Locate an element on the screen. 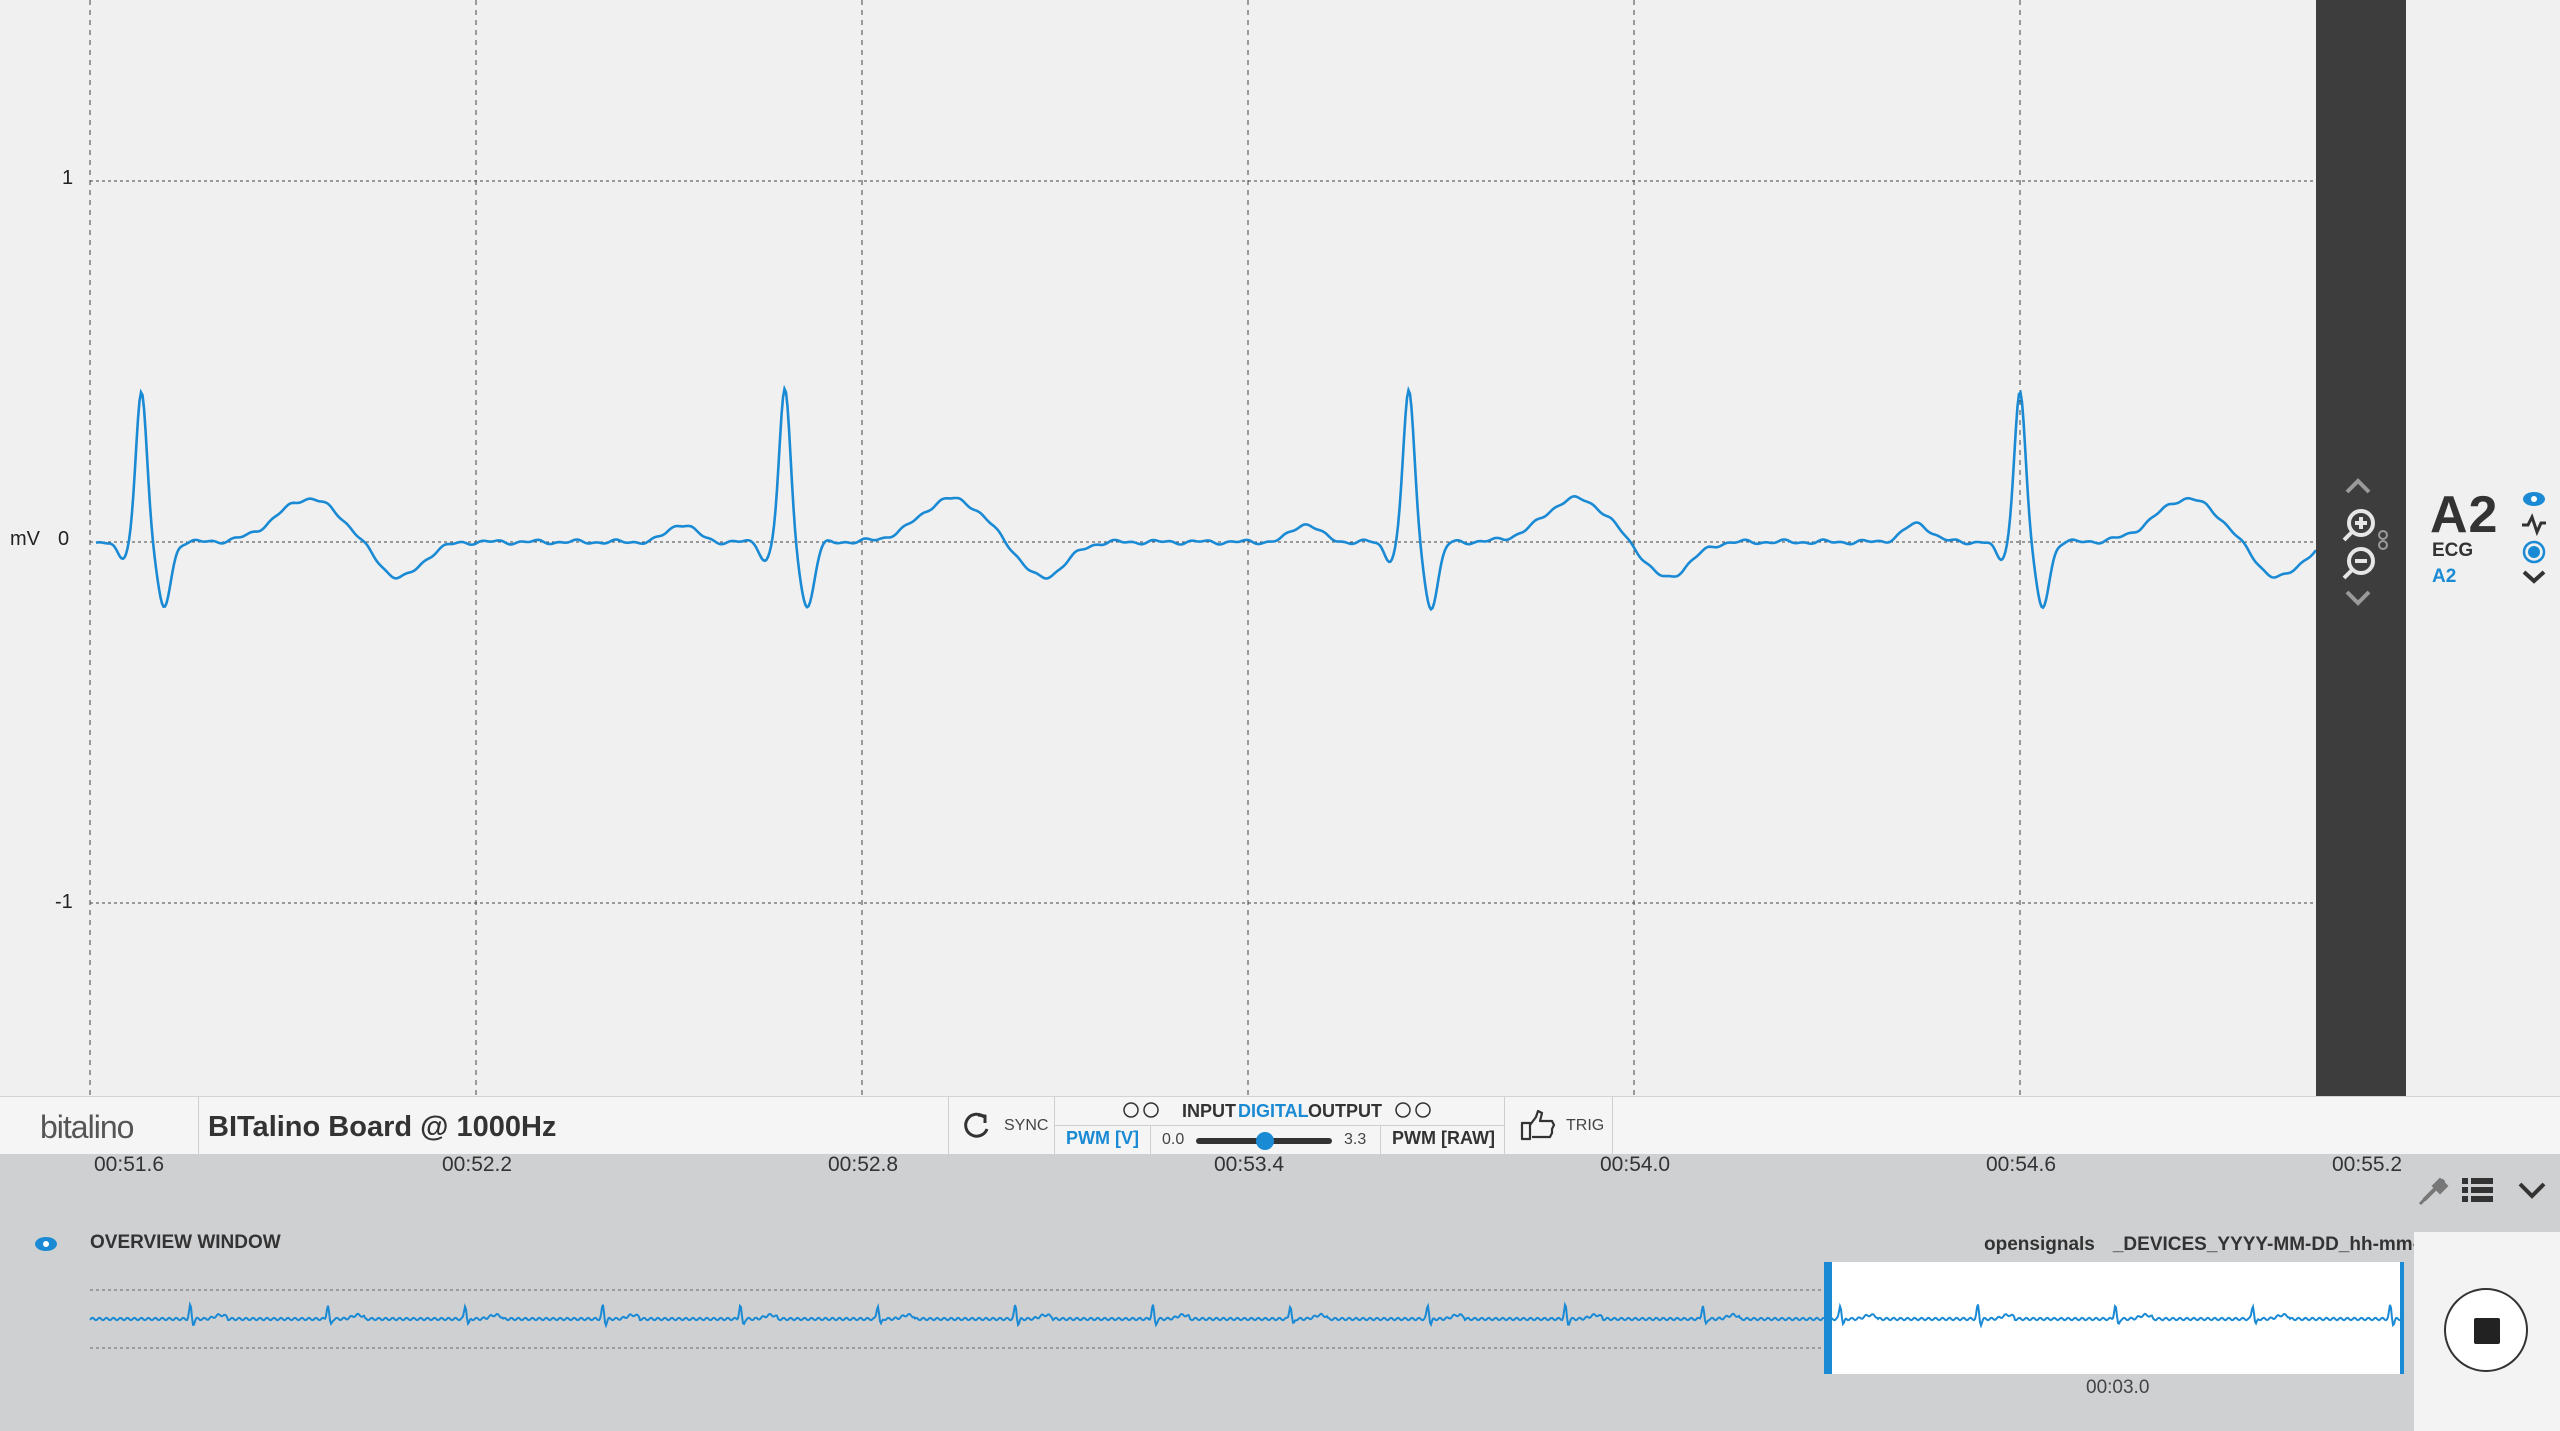 This screenshot has width=2560, height=1431. time-tick-label: 00:53.4 is located at coordinates (1249, 1164).